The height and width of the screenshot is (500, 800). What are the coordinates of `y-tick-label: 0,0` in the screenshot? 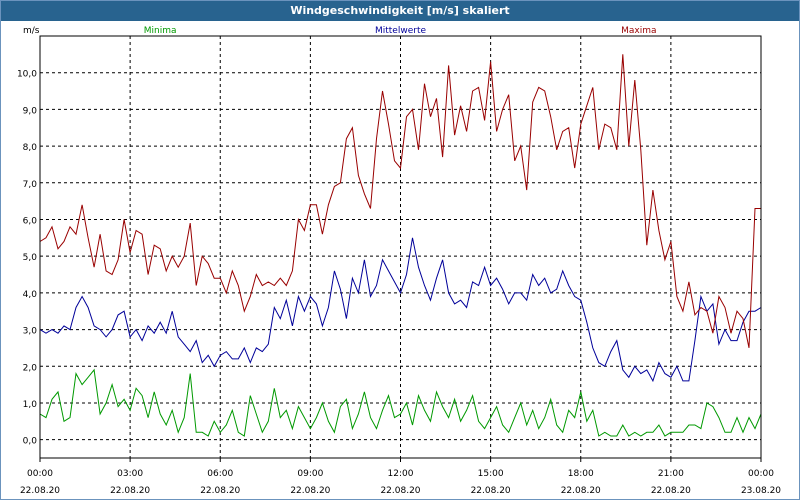 It's located at (30, 442).